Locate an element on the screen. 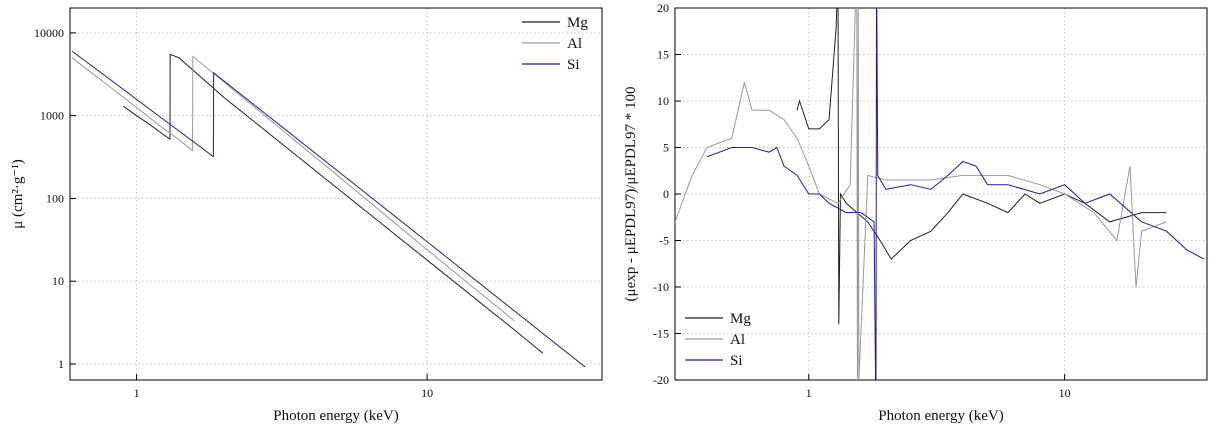 This screenshot has width=1219, height=432. y-tick-label: -10 is located at coordinates (661, 287).